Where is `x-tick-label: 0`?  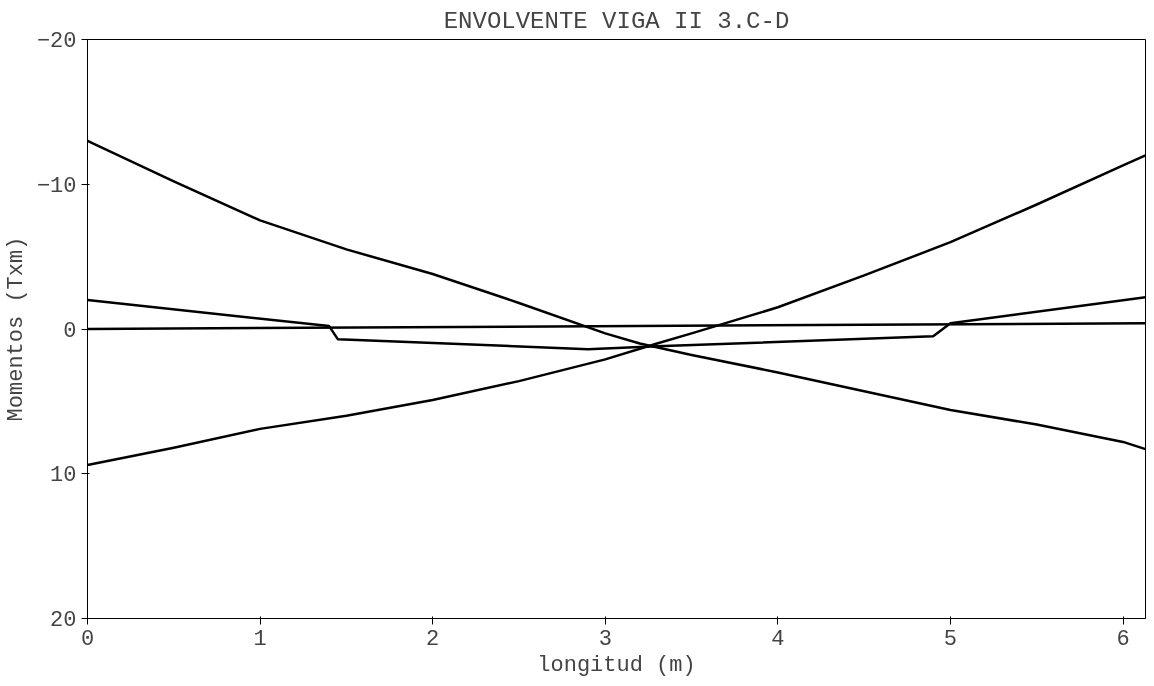 x-tick-label: 0 is located at coordinates (87, 639).